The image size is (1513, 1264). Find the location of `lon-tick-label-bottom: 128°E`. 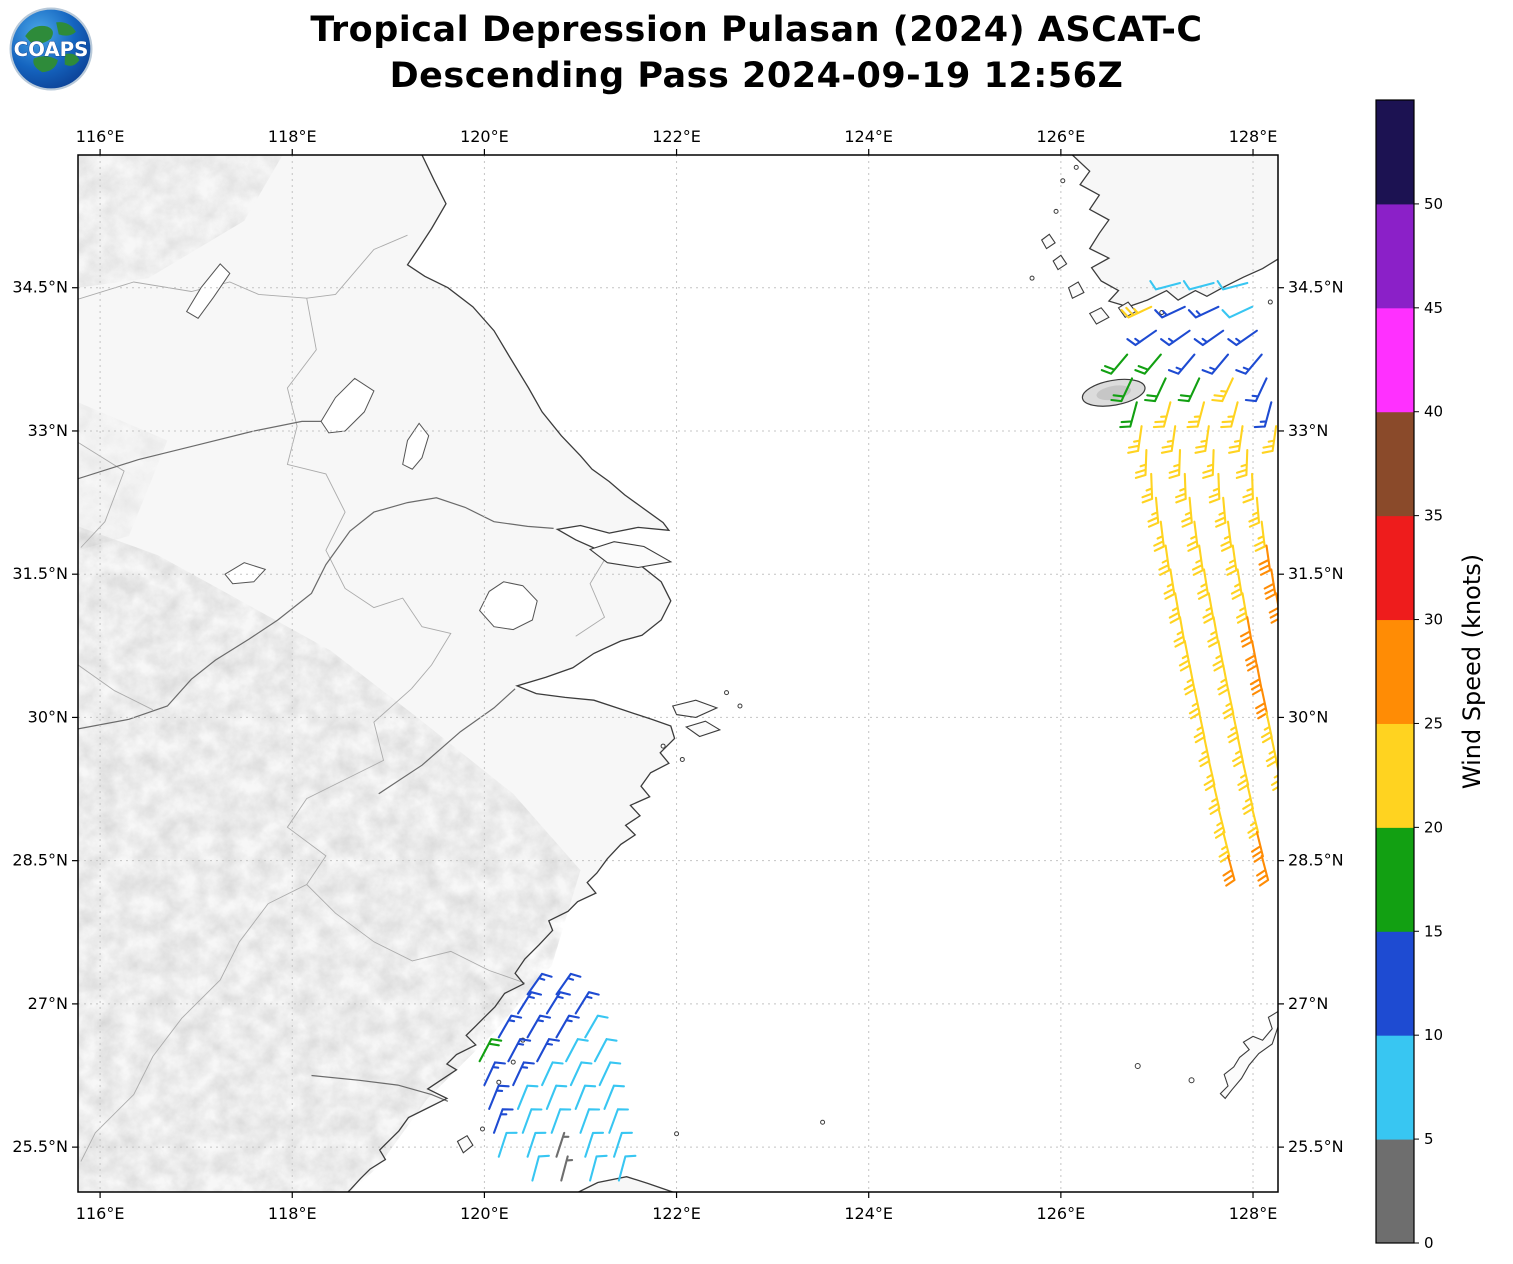

lon-tick-label-bottom: 128°E is located at coordinates (1253, 1213).